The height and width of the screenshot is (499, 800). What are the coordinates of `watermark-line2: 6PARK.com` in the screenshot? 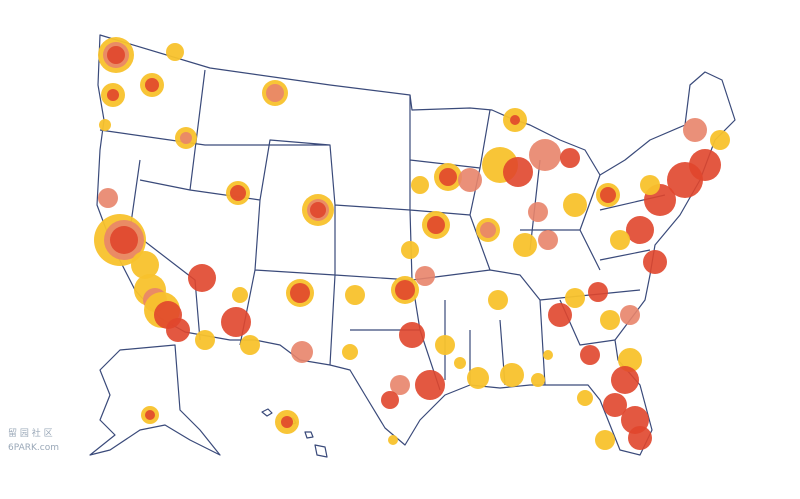 It's located at (33, 448).